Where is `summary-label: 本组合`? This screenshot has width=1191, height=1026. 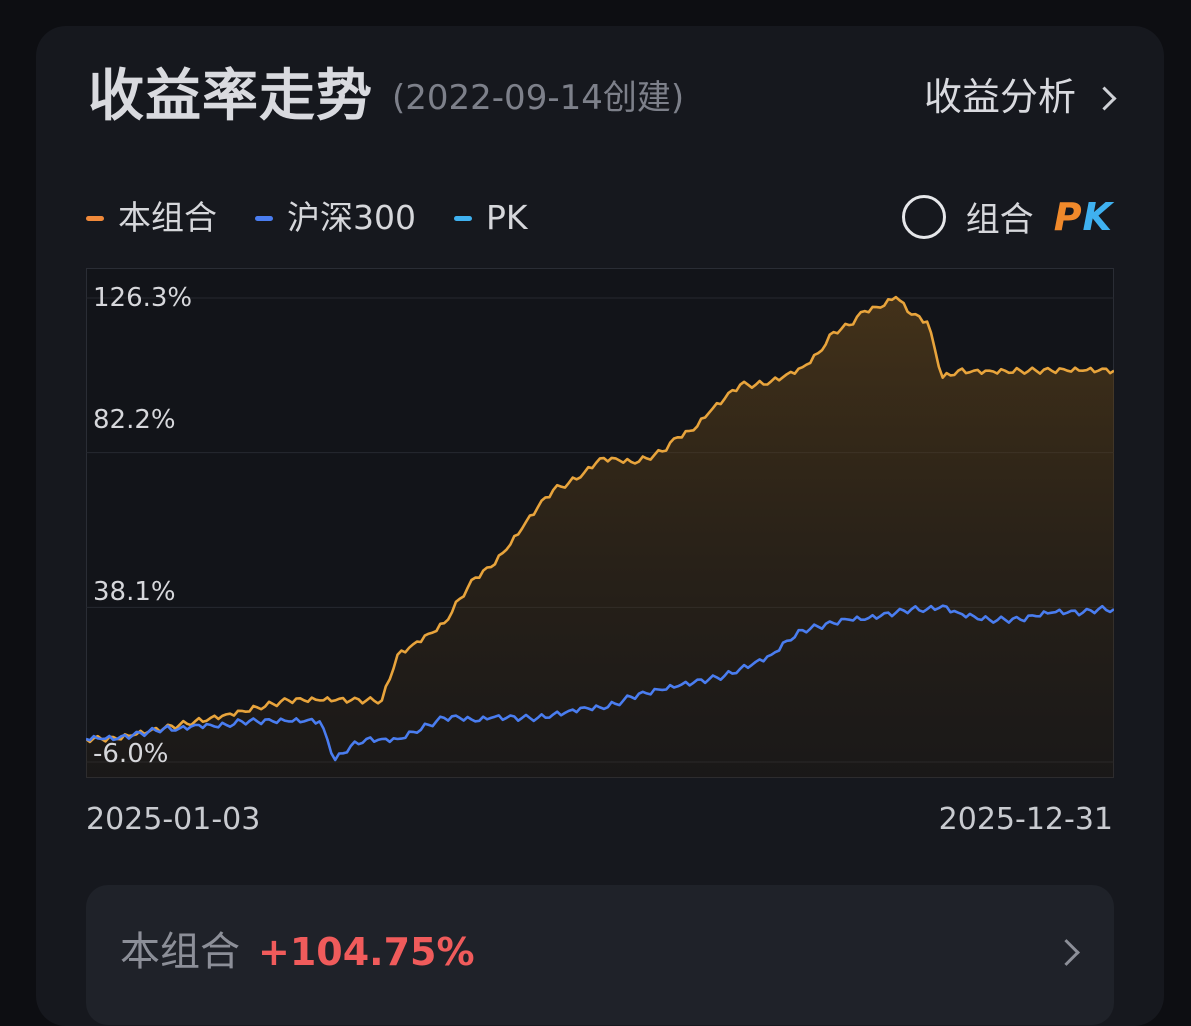 summary-label: 本组合 is located at coordinates (180, 952).